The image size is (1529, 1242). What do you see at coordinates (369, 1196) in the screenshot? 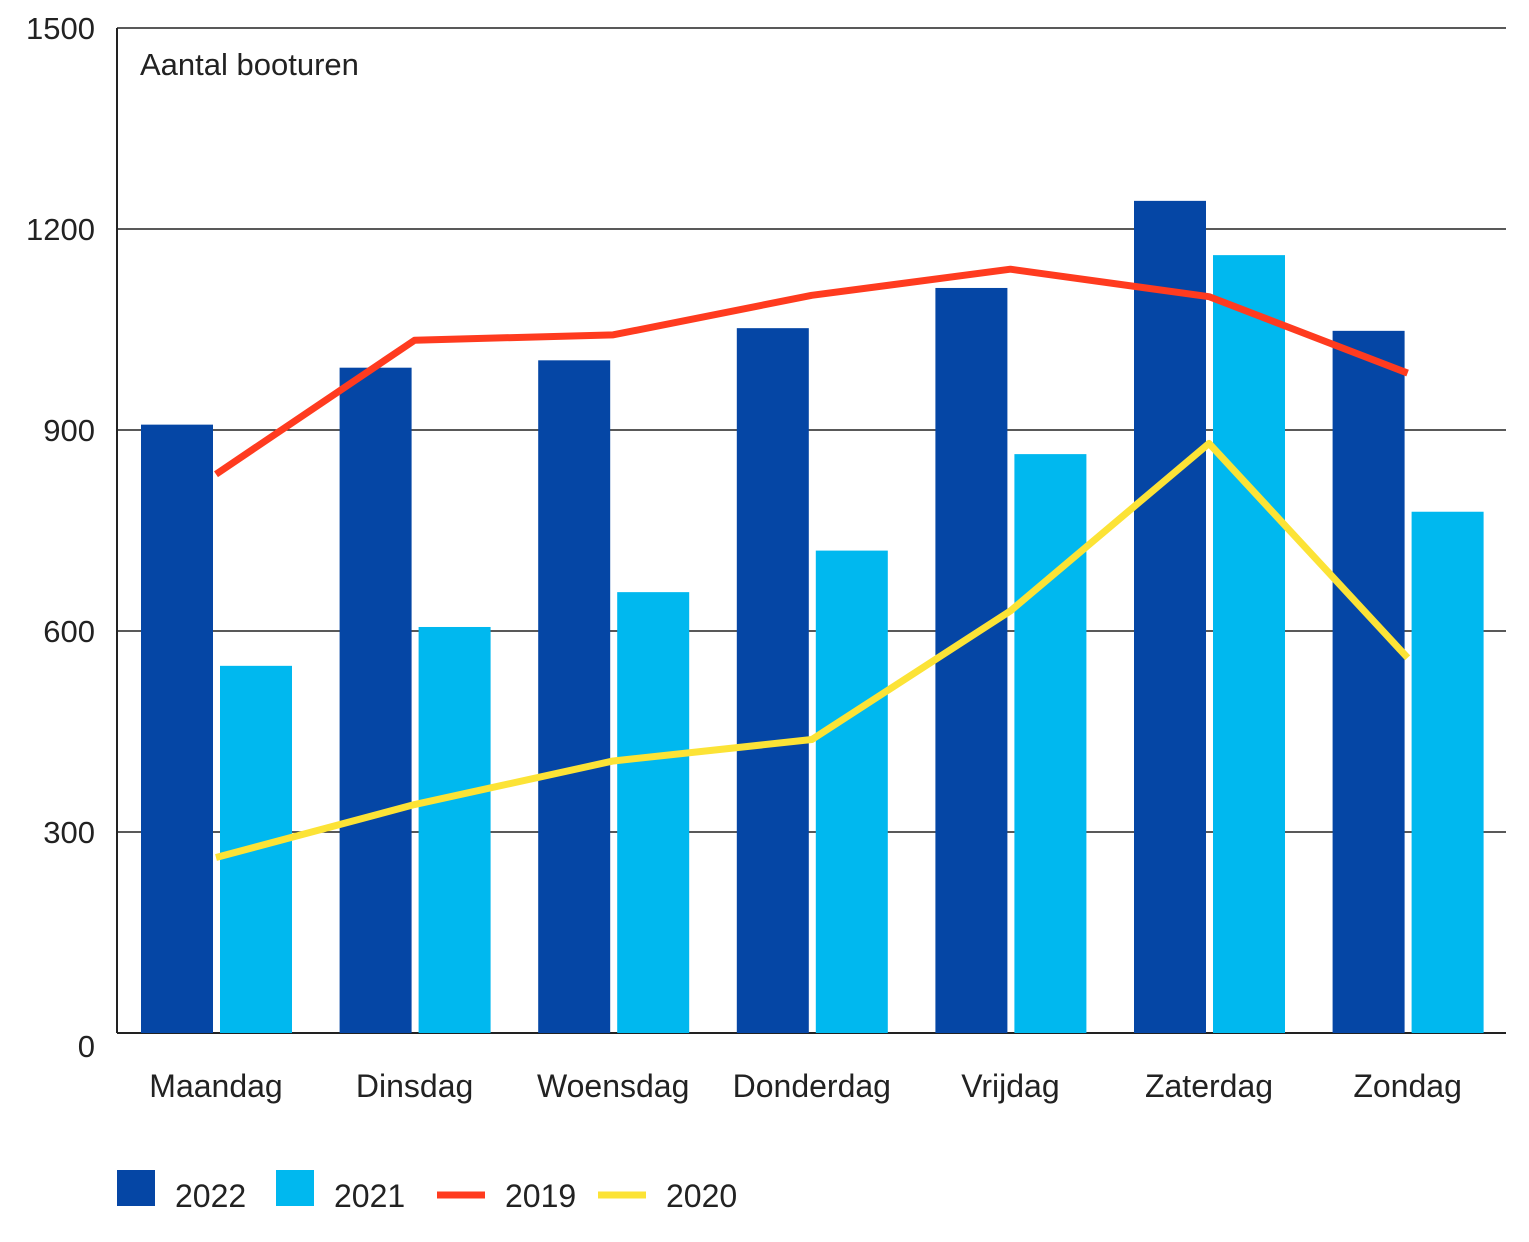
I see `legend-label-2021: 2021` at bounding box center [369, 1196].